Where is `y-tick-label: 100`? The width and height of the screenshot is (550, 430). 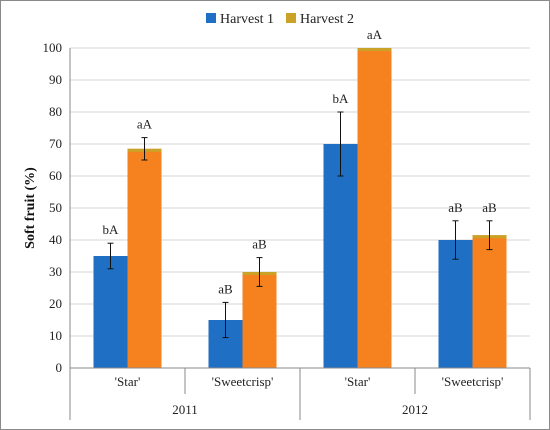 y-tick-label: 100 is located at coordinates (53, 47).